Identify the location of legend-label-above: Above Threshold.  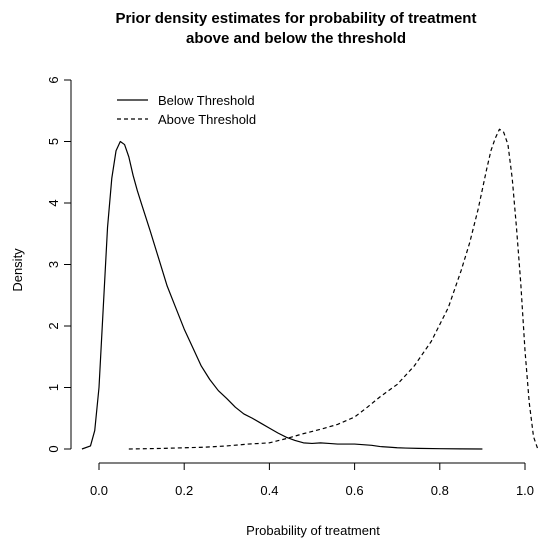
(207, 119).